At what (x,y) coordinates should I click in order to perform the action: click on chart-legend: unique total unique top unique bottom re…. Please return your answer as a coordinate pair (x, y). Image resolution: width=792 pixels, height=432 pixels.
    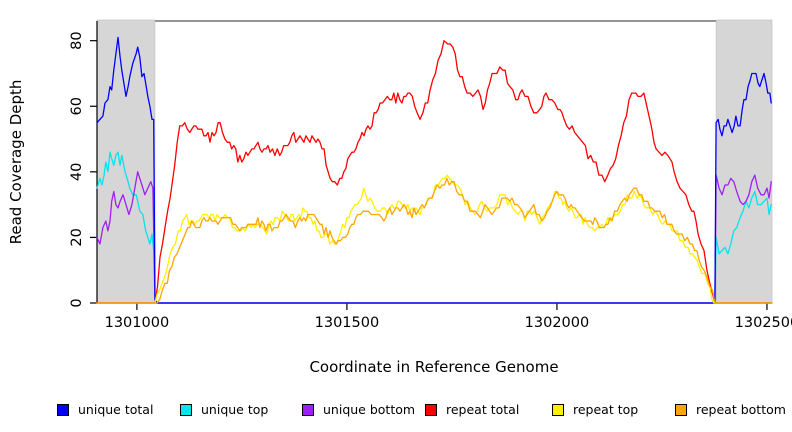
    Looking at the image, I should click on (396, 412).